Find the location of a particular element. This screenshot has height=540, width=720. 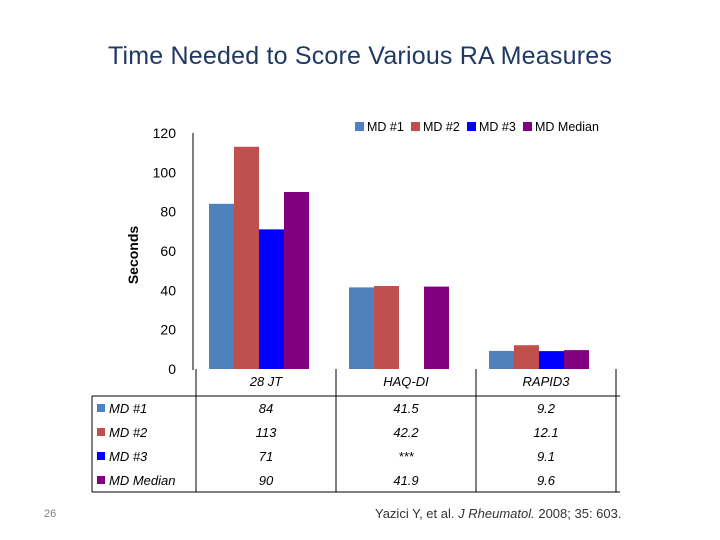

y-tick-label: 60 is located at coordinates (168, 251).